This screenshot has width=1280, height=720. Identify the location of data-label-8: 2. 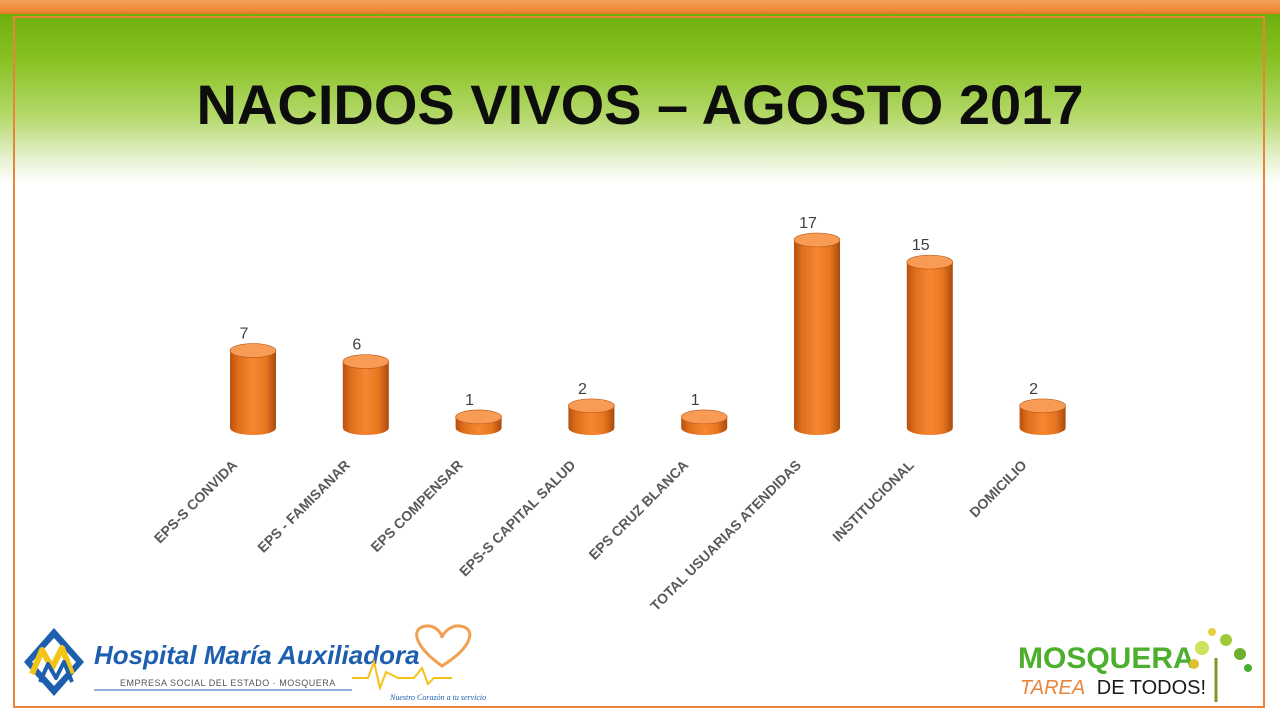
(1033, 389).